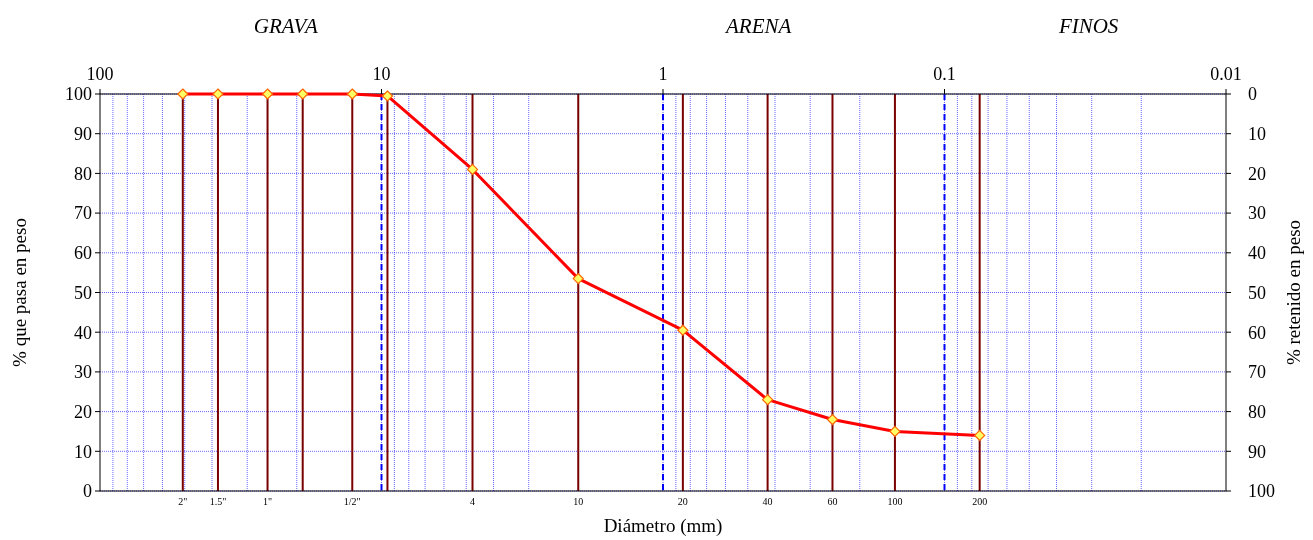  What do you see at coordinates (473, 501) in the screenshot?
I see `annotation: 4` at bounding box center [473, 501].